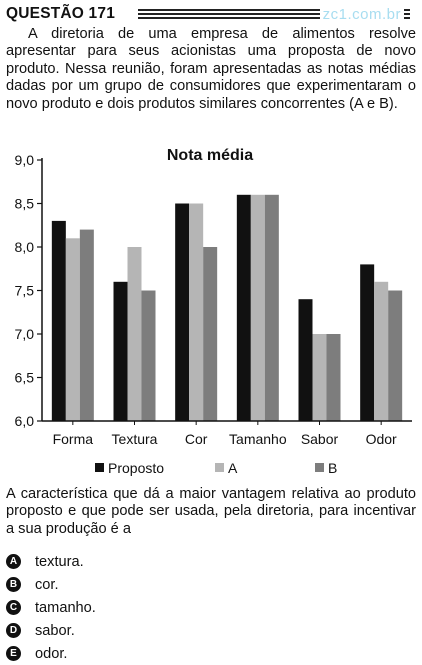  I want to click on option-b-text: cor., so click(47, 584).